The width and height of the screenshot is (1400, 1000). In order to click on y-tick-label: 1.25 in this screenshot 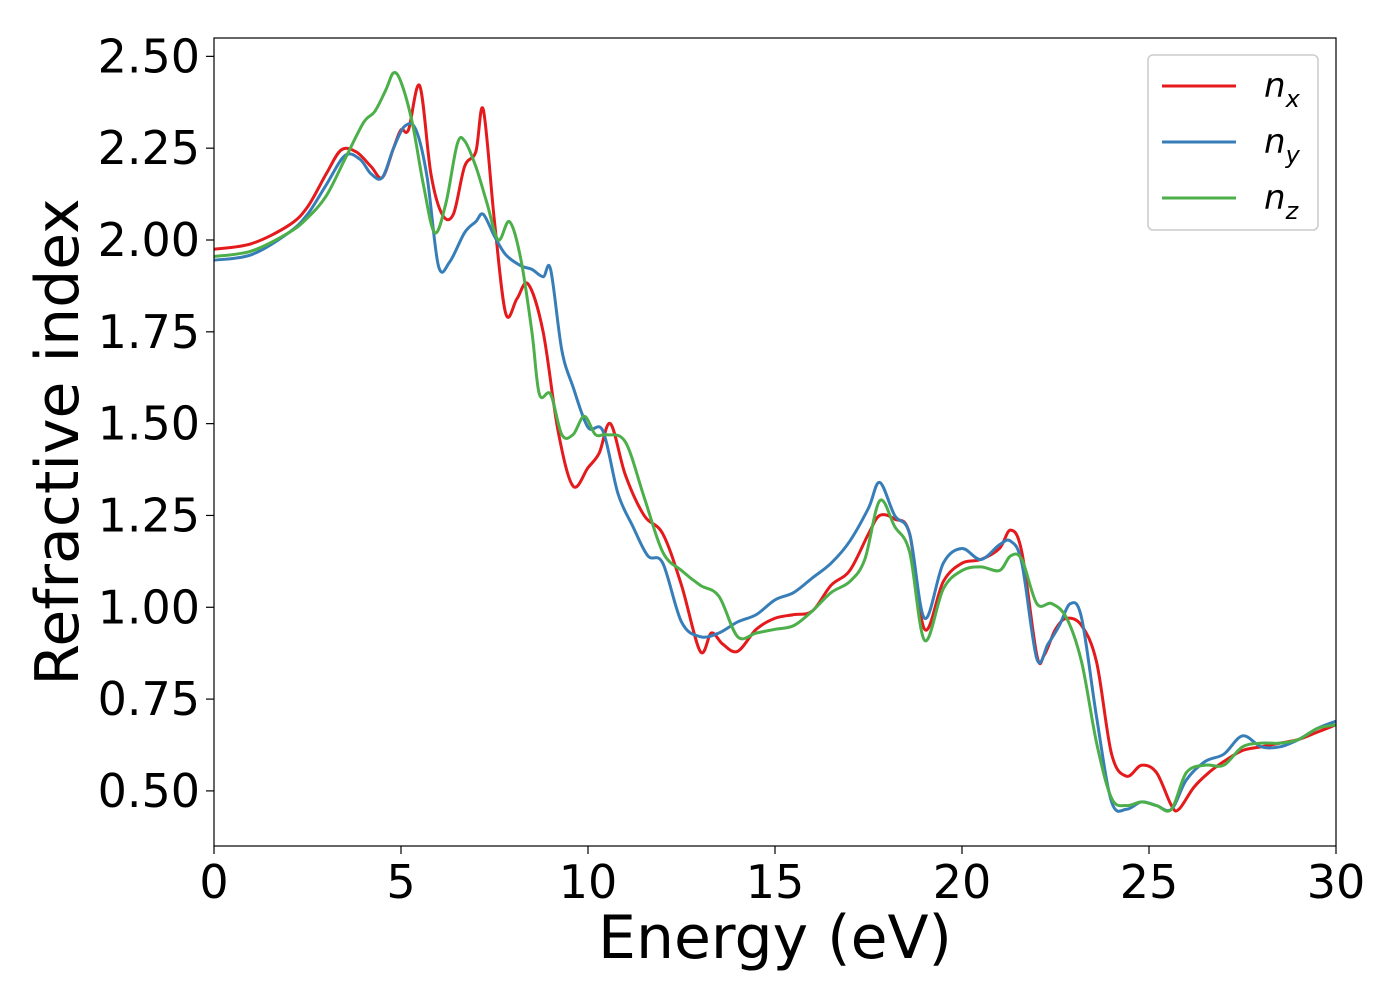, I will do `click(149, 515)`.